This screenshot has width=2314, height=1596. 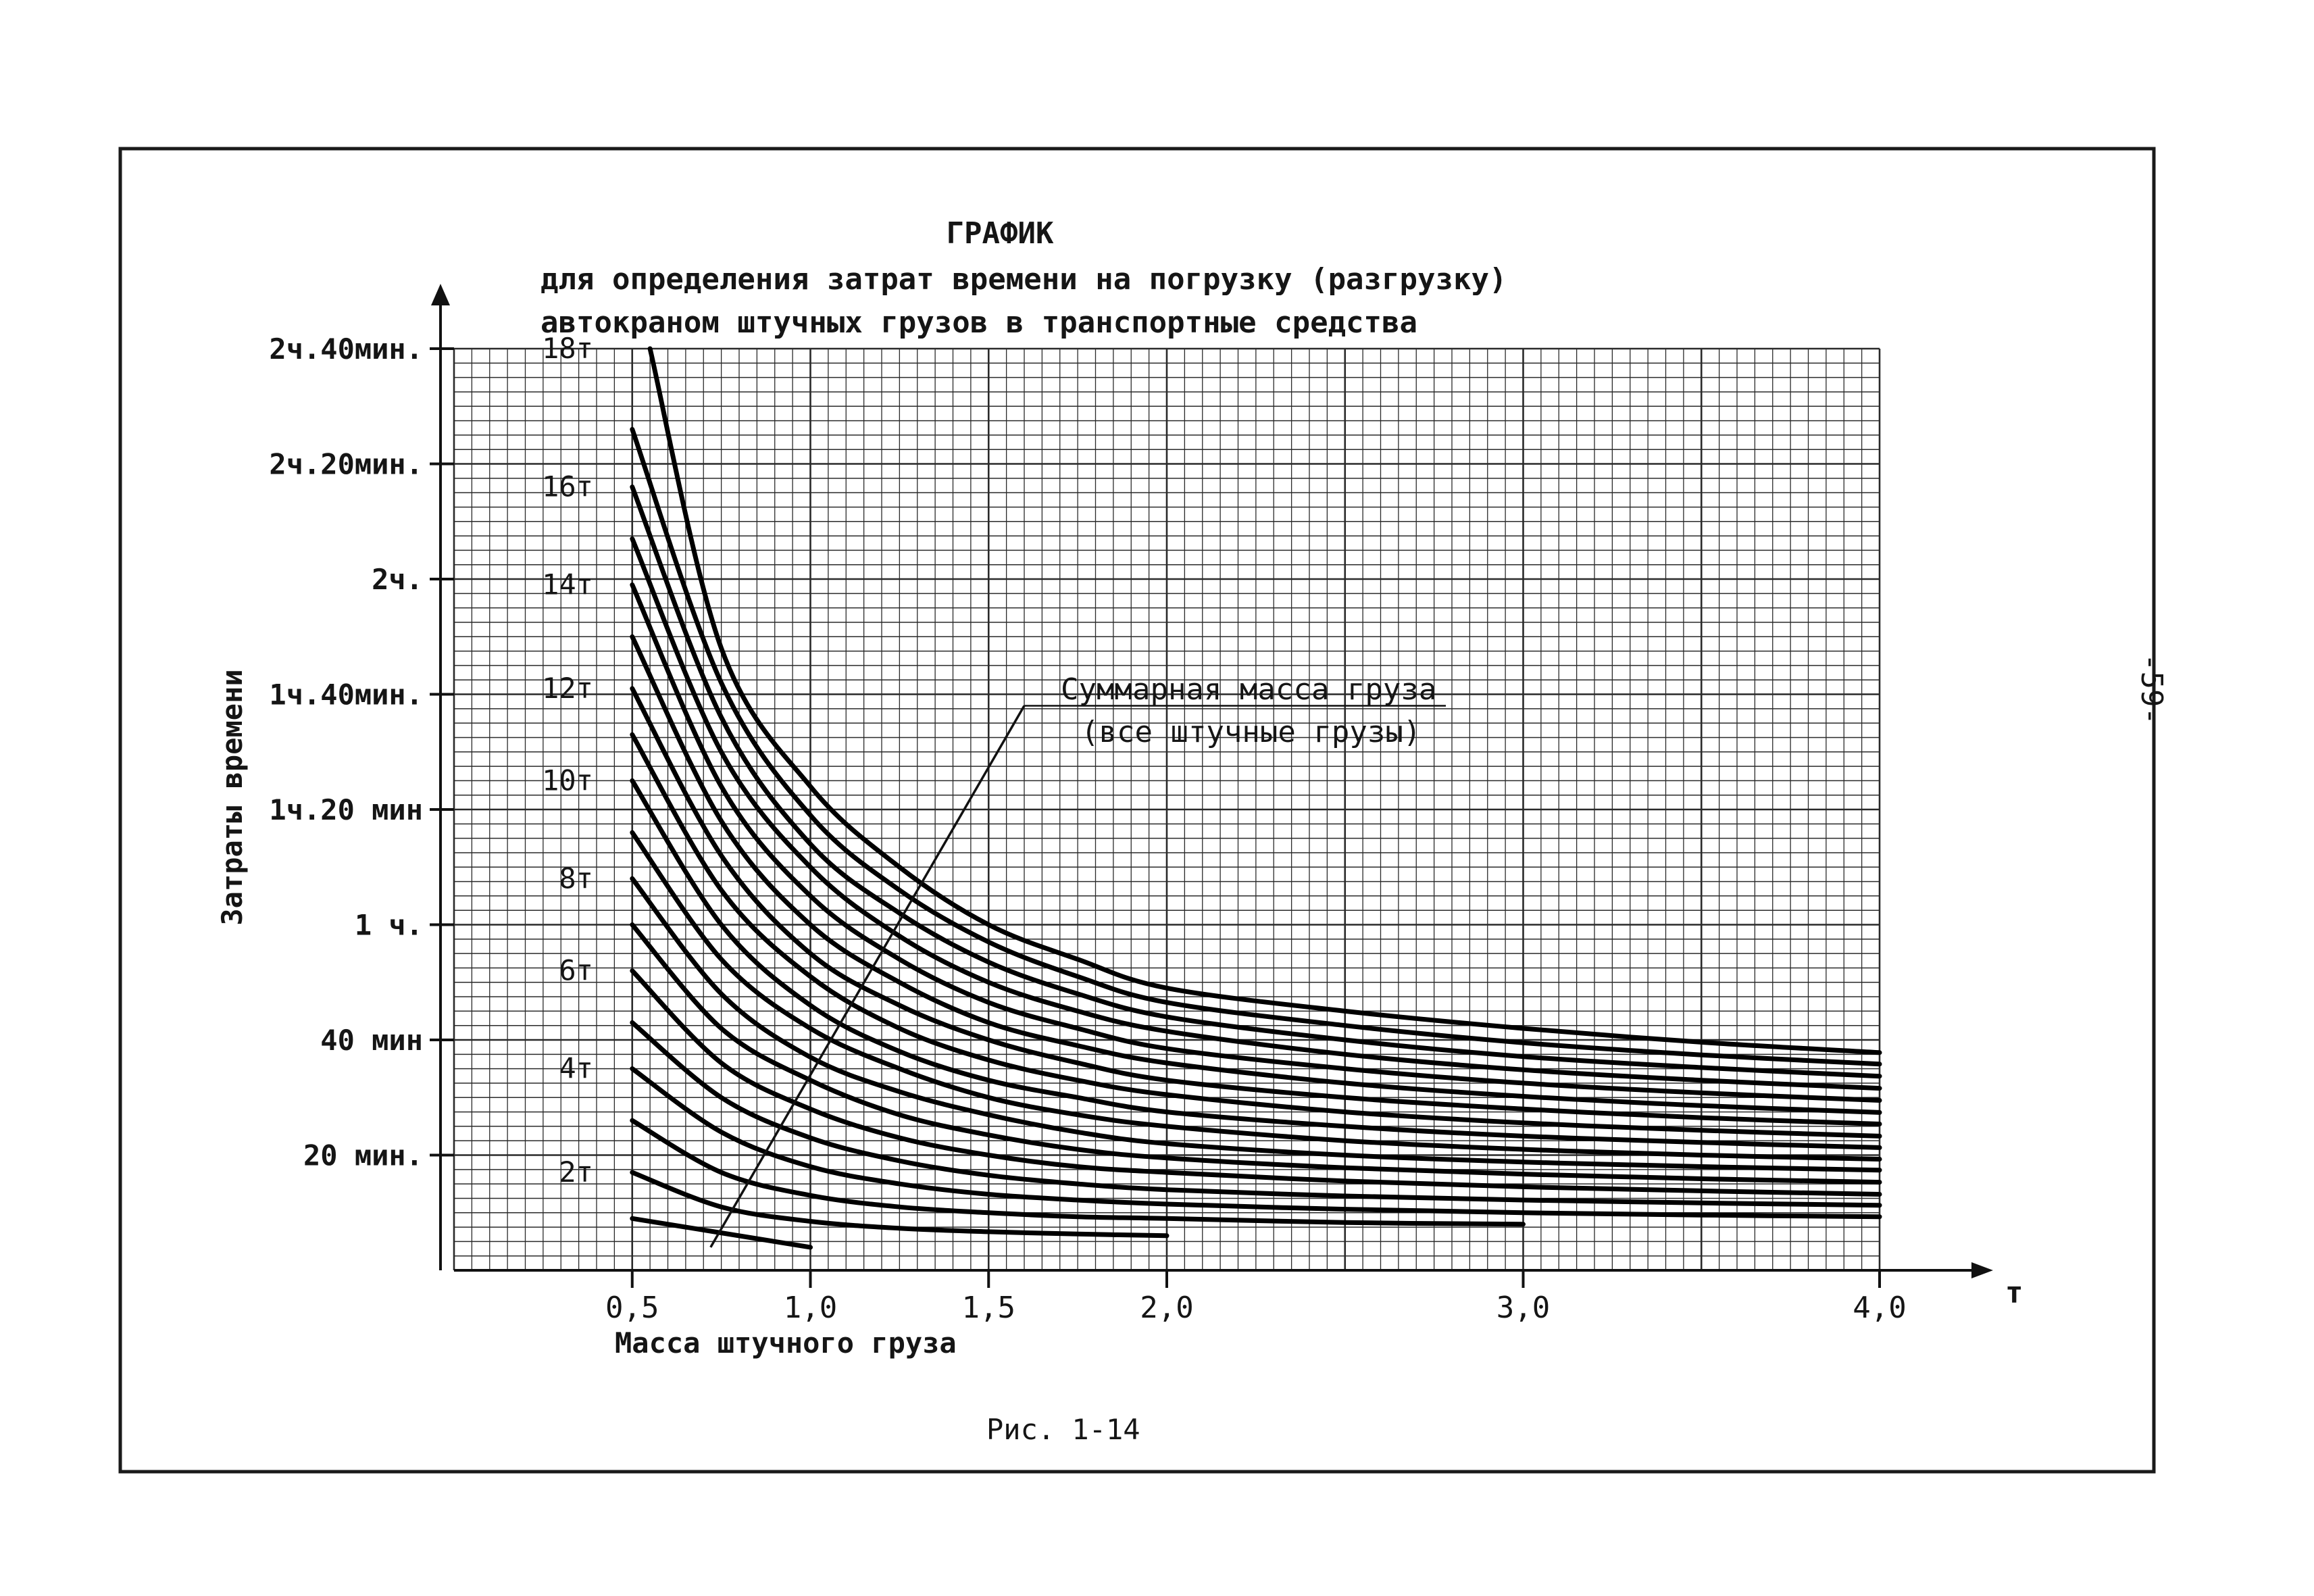 I want to click on x-tick-label: 1,0, so click(x=811, y=1308).